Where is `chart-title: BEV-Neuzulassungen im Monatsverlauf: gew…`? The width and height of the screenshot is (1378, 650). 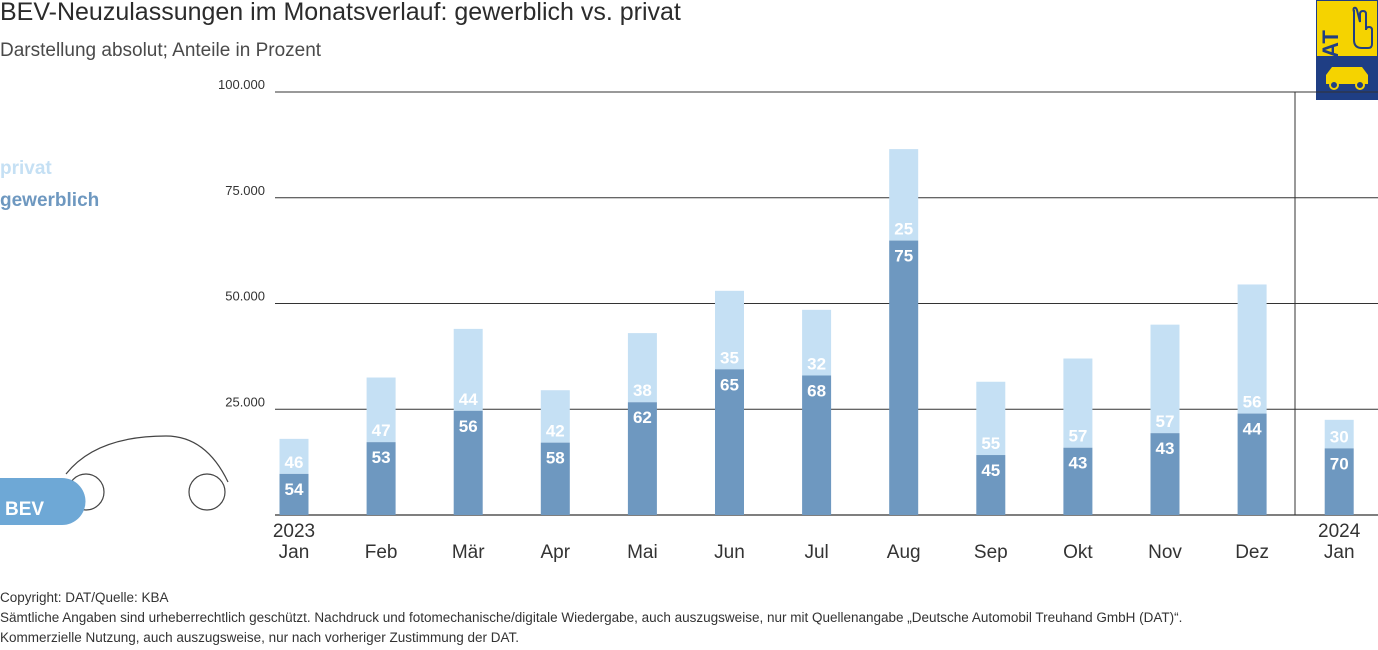 chart-title: BEV-Neuzulassungen im Monatsverlauf: gew… is located at coordinates (340, 13).